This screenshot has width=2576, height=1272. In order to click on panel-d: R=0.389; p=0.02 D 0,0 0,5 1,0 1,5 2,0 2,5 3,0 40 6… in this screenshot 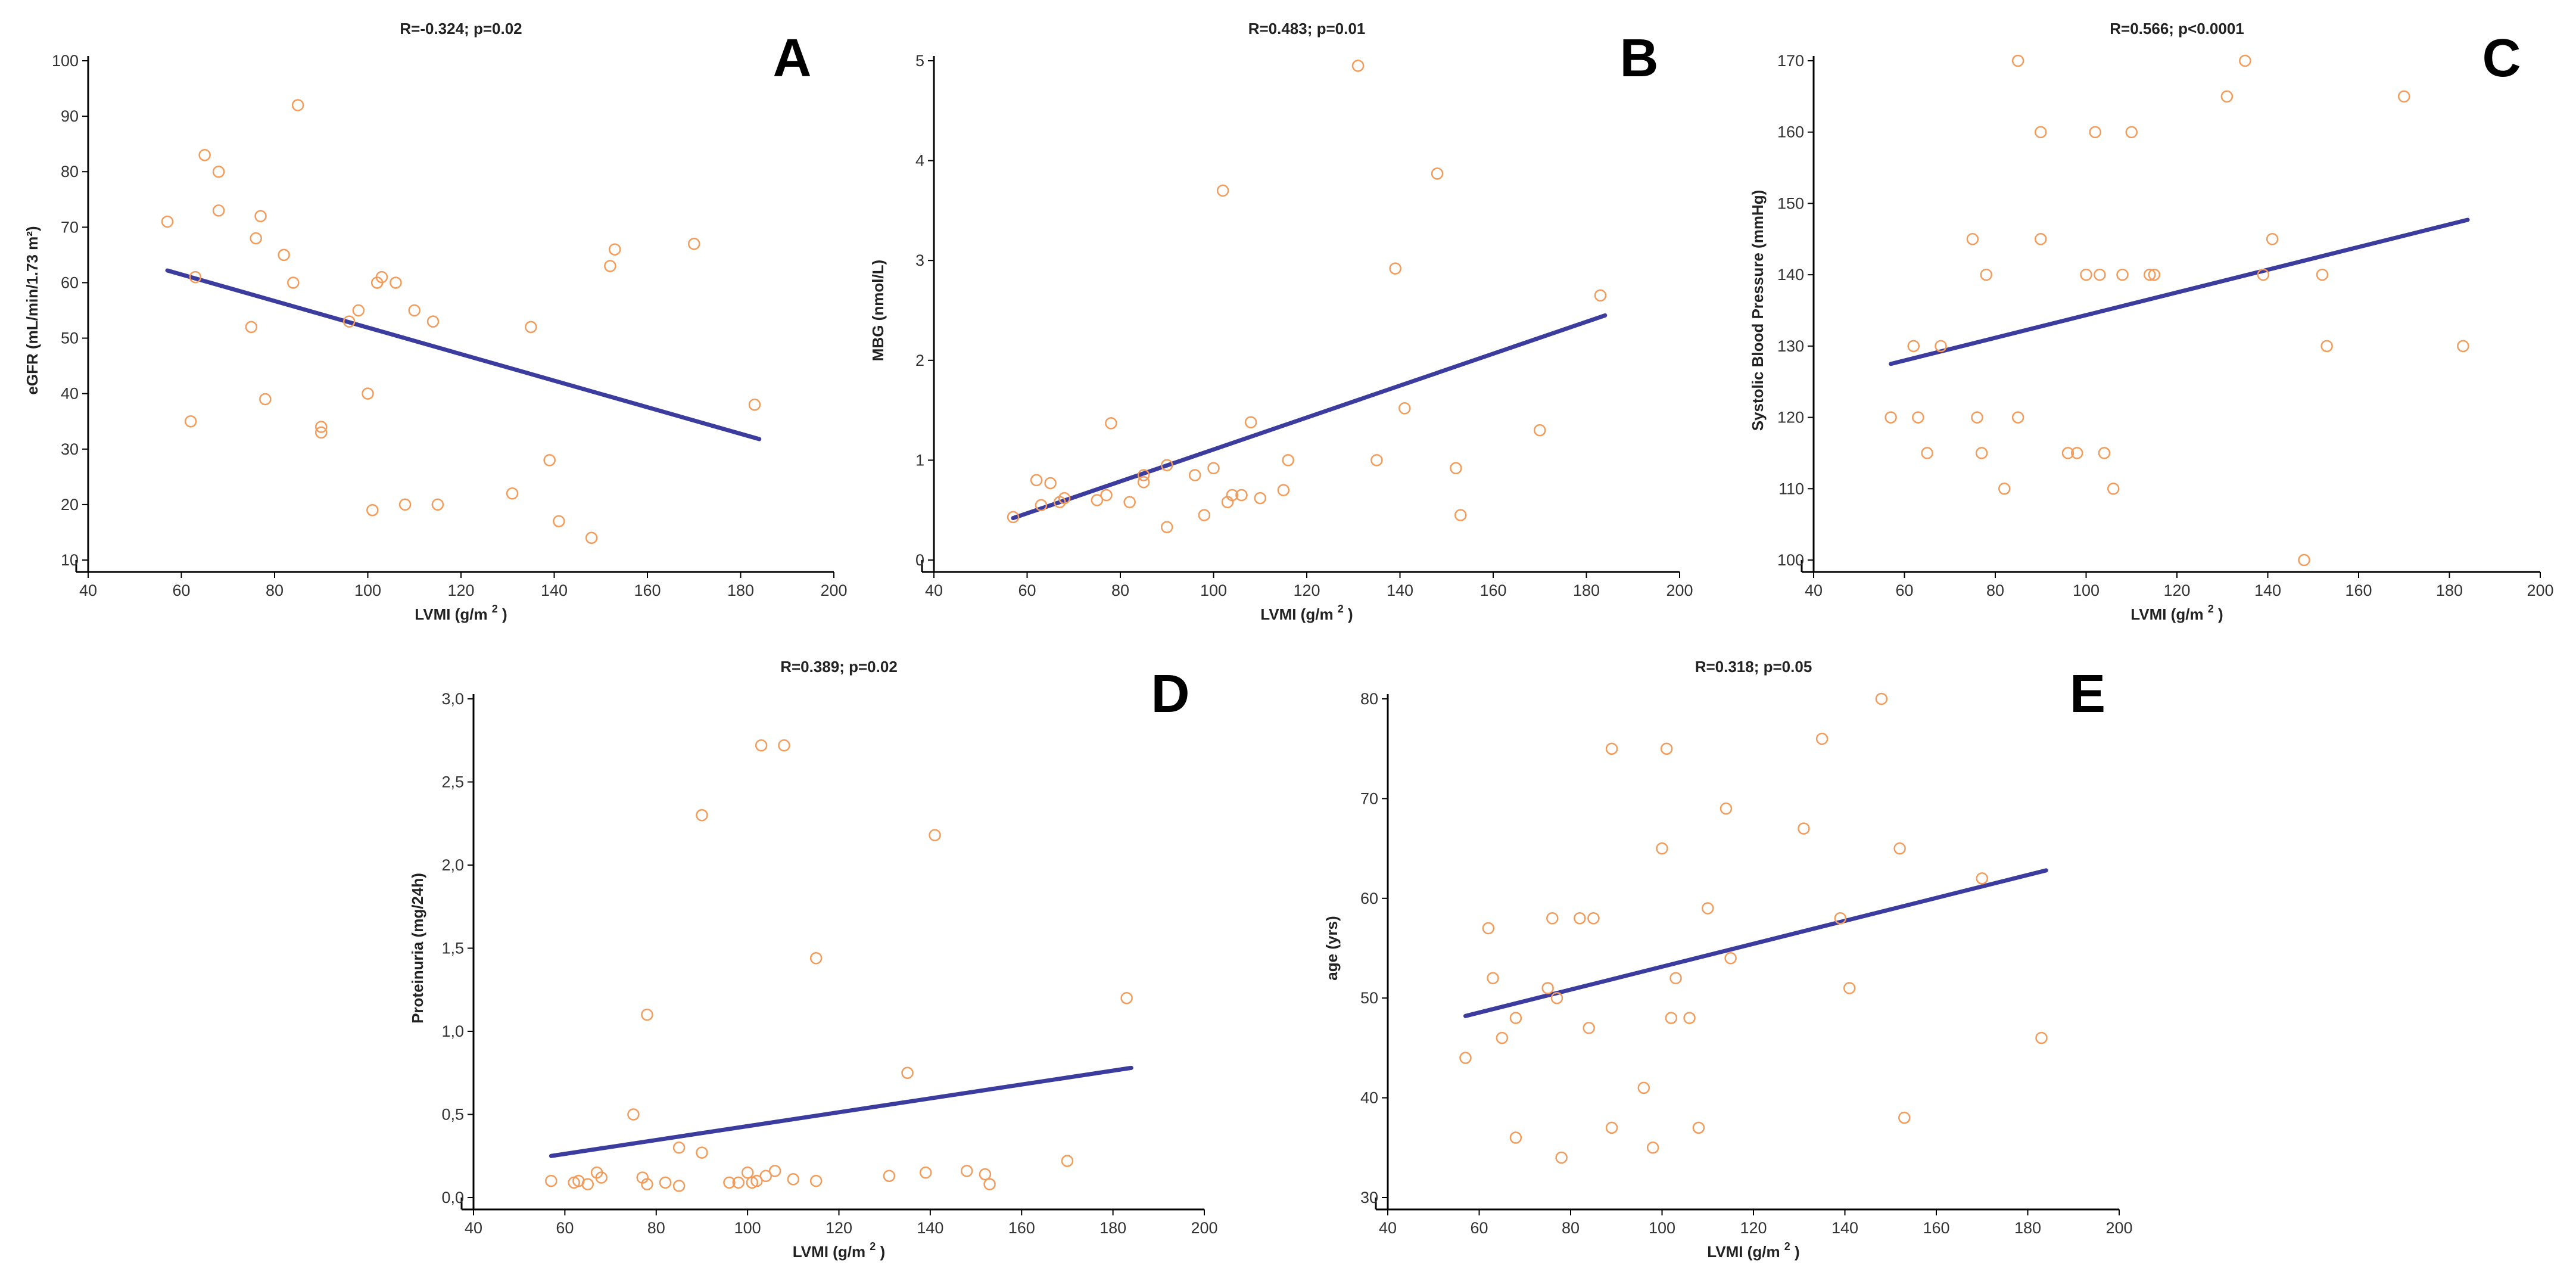, I will do `click(814, 959)`.